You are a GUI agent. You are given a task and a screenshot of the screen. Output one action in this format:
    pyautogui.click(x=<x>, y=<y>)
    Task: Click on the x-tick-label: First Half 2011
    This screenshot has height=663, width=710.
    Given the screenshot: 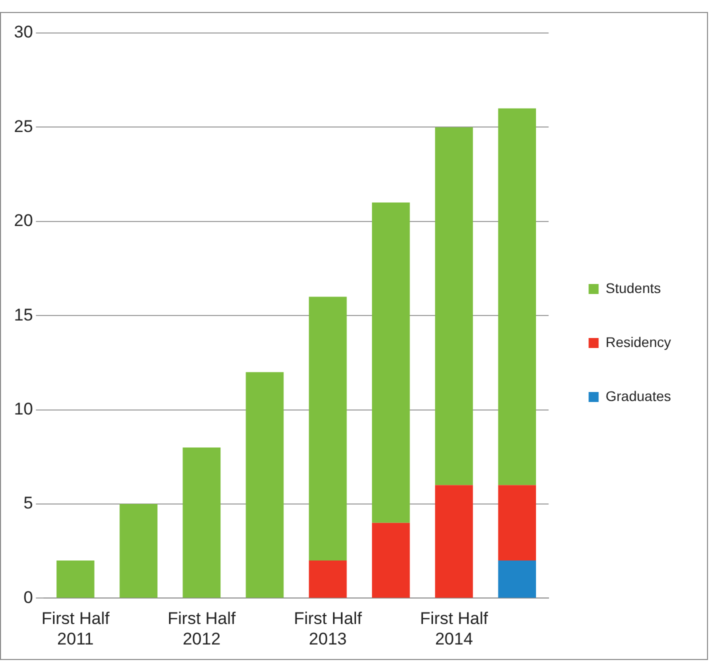 What is the action you would take?
    pyautogui.click(x=75, y=628)
    